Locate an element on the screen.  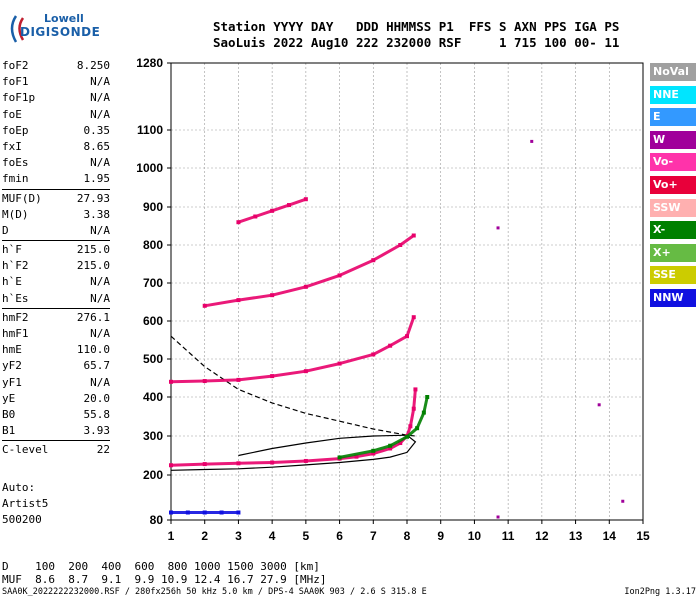
x-tick-label: 8 is located at coordinates (407, 536).